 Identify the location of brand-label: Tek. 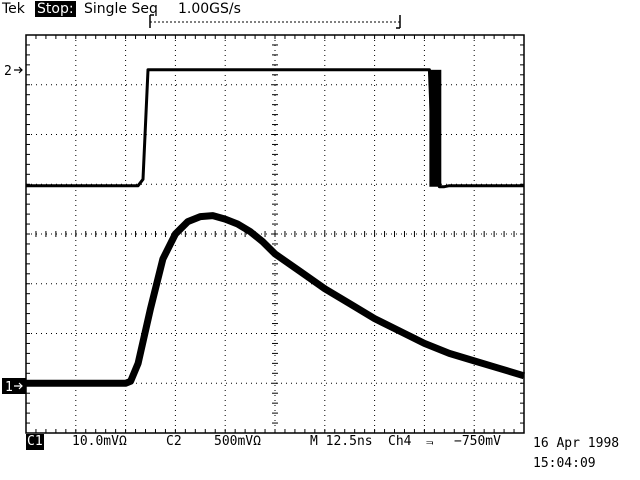
(13, 9).